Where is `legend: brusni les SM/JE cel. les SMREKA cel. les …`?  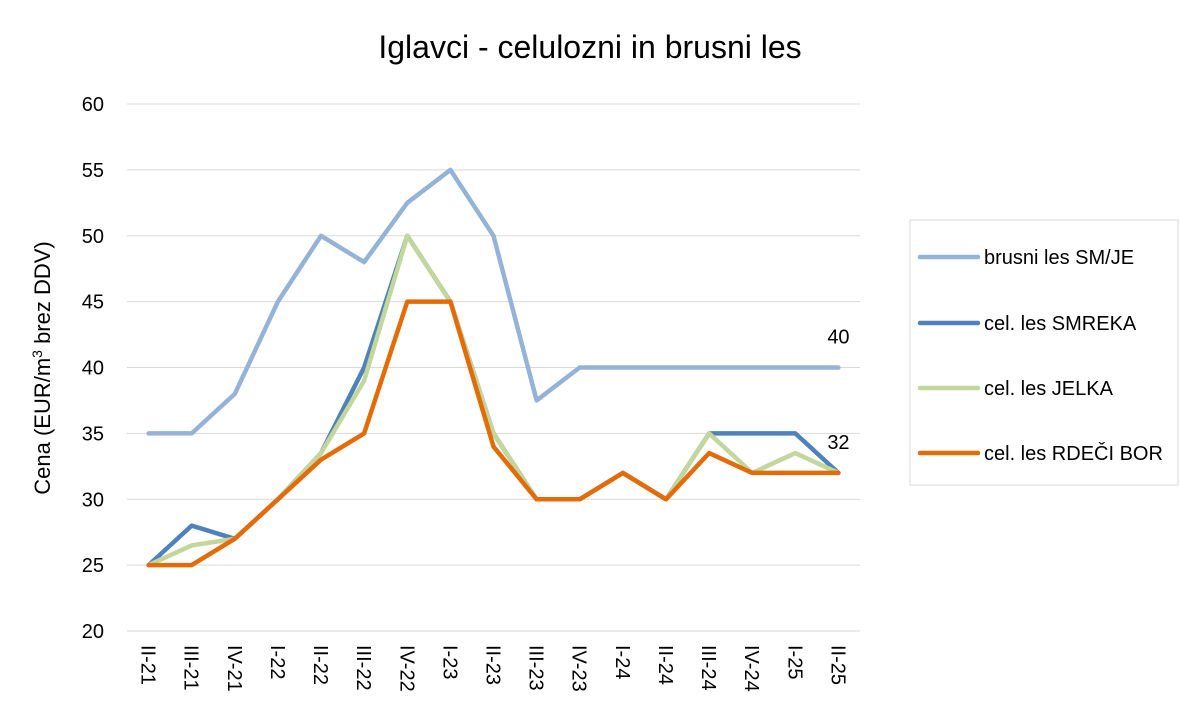
legend: brusni les SM/JE cel. les SMREKA cel. les … is located at coordinates (1044, 352).